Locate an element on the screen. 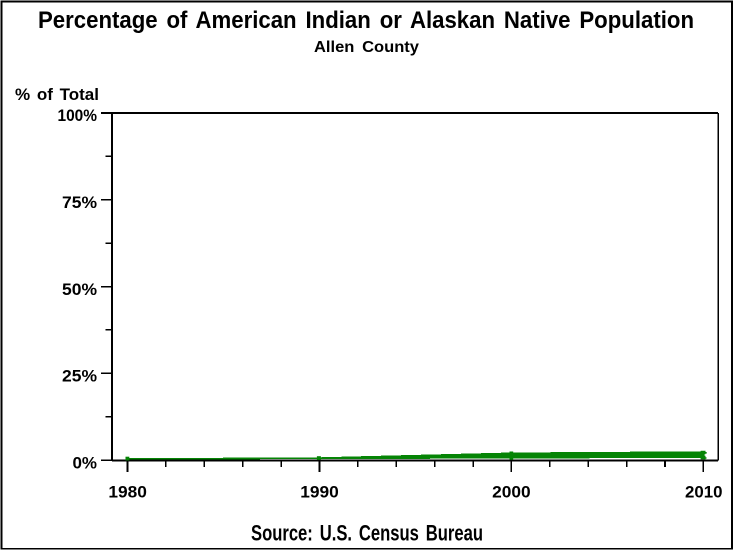 The height and width of the screenshot is (550, 733). svg-text: 1980 is located at coordinates (127, 492).